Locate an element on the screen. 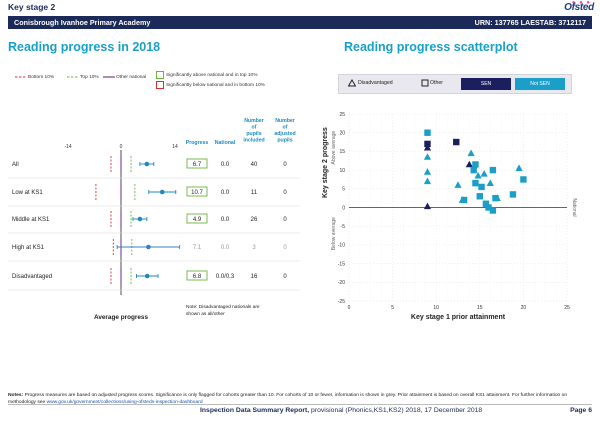 Image resolution: width=600 pixels, height=424 pixels. y-tick-label: -25 is located at coordinates (341, 302).